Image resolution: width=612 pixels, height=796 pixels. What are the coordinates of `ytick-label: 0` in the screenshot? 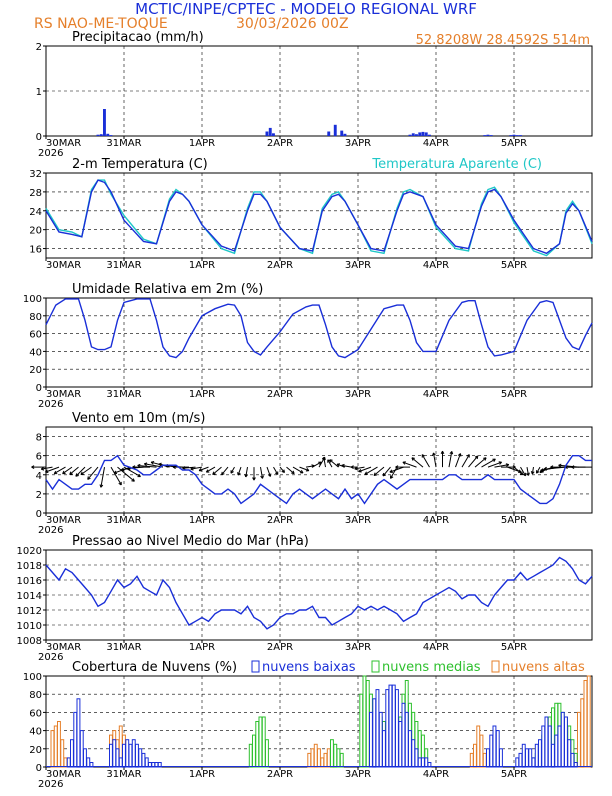 It's located at (39, 388).